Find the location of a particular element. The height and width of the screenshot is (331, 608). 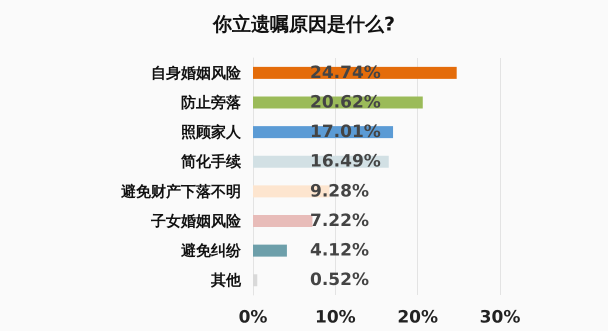

data-label: 4.12% is located at coordinates (339, 250).